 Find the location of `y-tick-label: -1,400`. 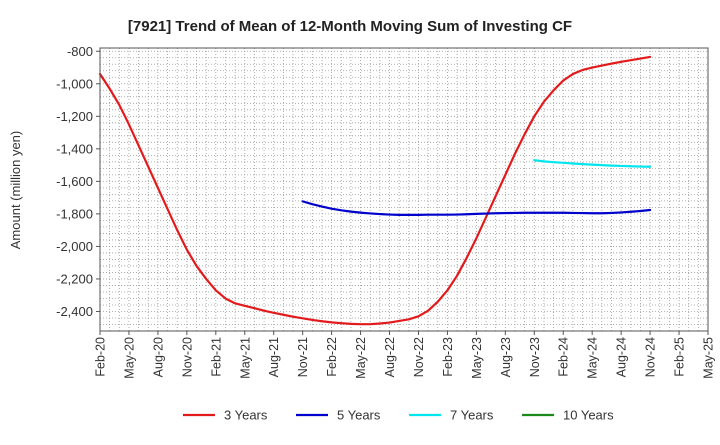

y-tick-label: -1,400 is located at coordinates (74, 148).